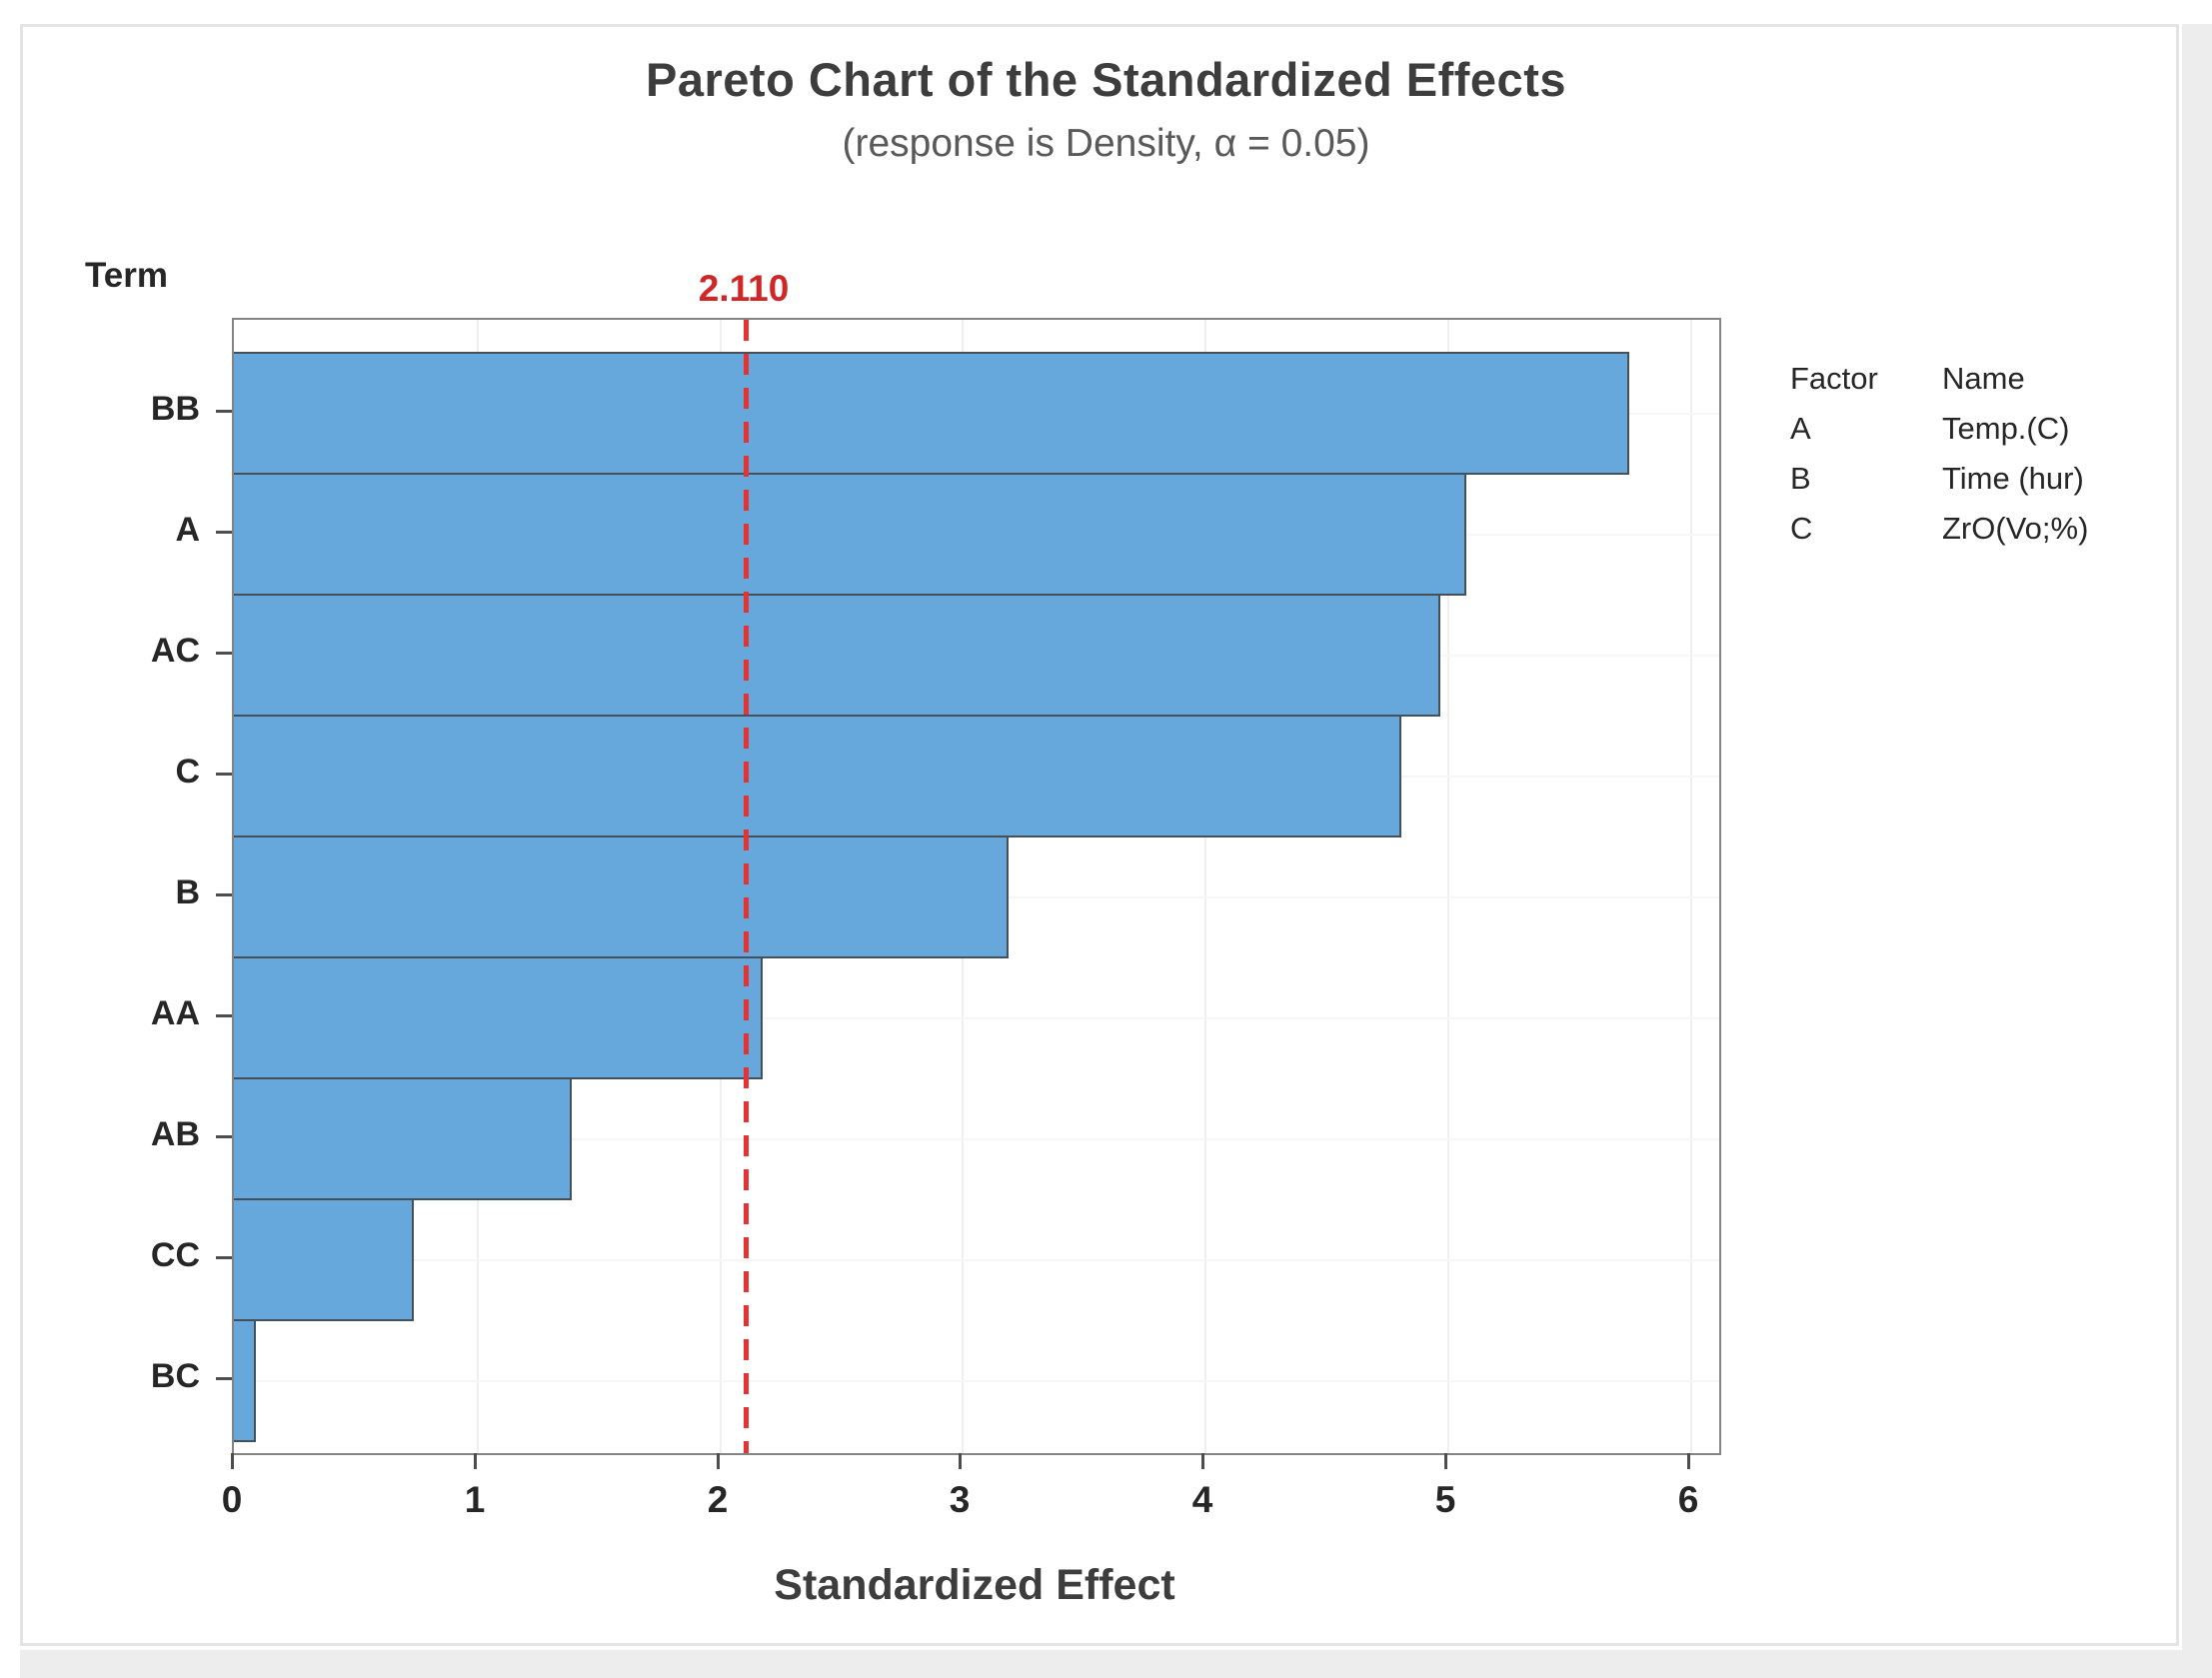 The image size is (2212, 1678). What do you see at coordinates (2006, 429) in the screenshot?
I see `legend-name-A: Temp.(C)` at bounding box center [2006, 429].